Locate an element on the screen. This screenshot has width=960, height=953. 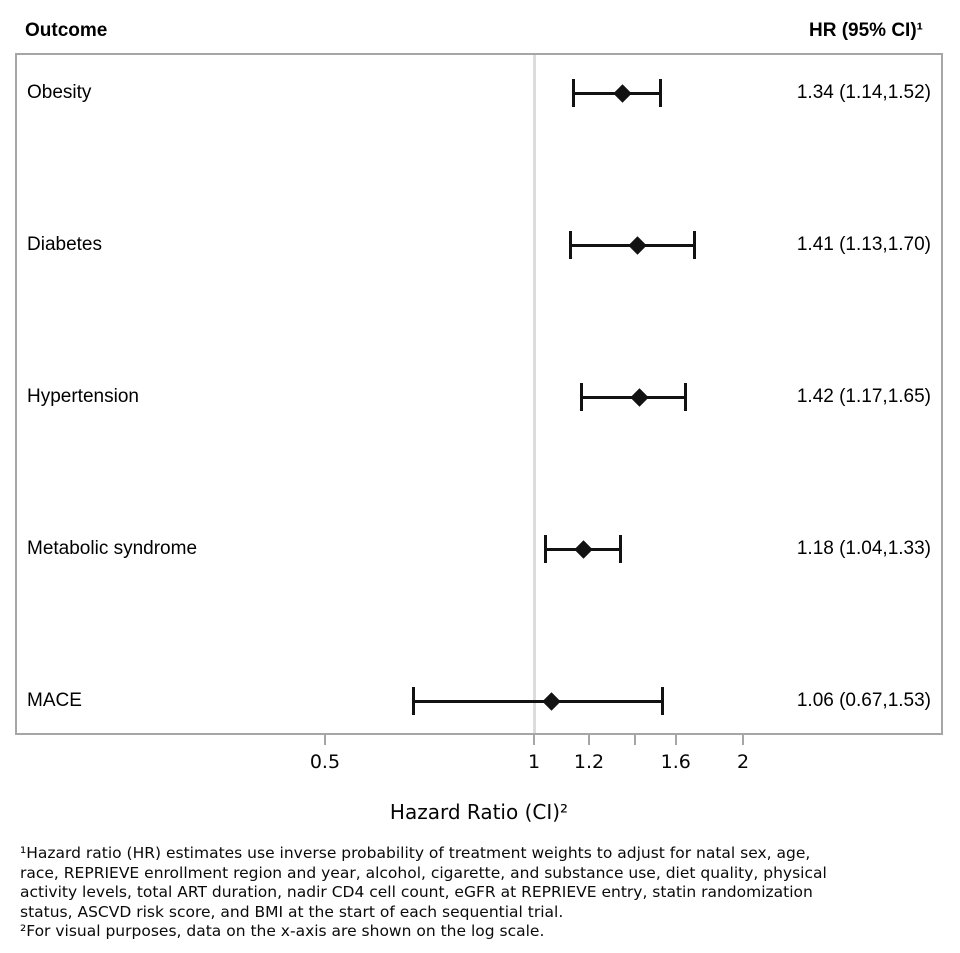
x-tick-label: 0.5 is located at coordinates (325, 762).